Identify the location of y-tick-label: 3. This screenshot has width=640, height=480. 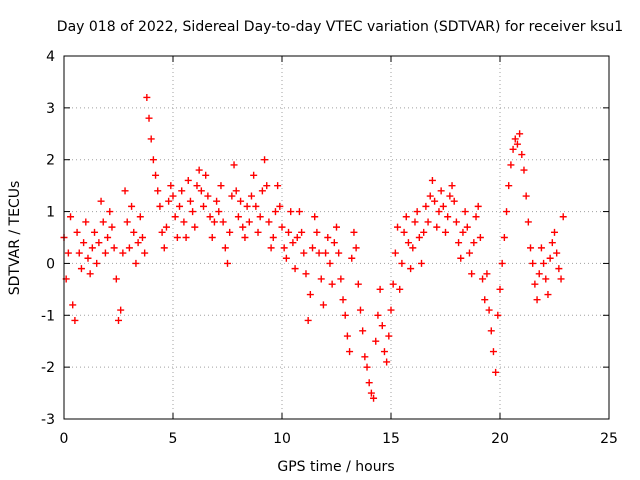
(50, 109).